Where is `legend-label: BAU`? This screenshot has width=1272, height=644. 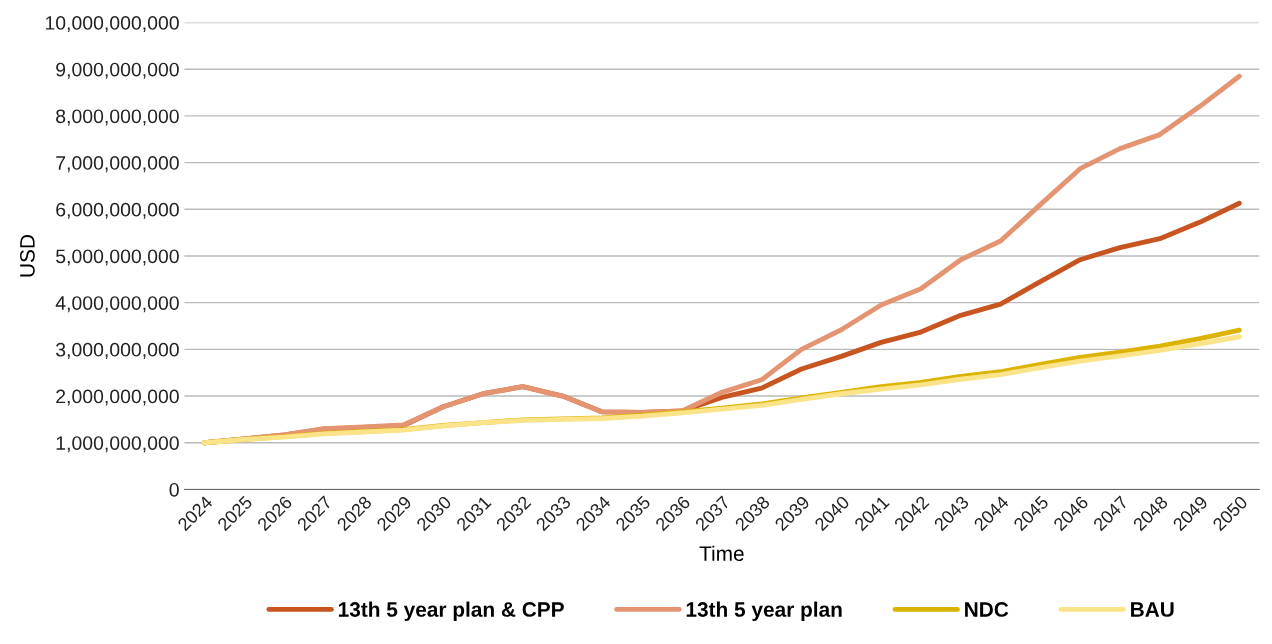
legend-label: BAU is located at coordinates (1152, 609).